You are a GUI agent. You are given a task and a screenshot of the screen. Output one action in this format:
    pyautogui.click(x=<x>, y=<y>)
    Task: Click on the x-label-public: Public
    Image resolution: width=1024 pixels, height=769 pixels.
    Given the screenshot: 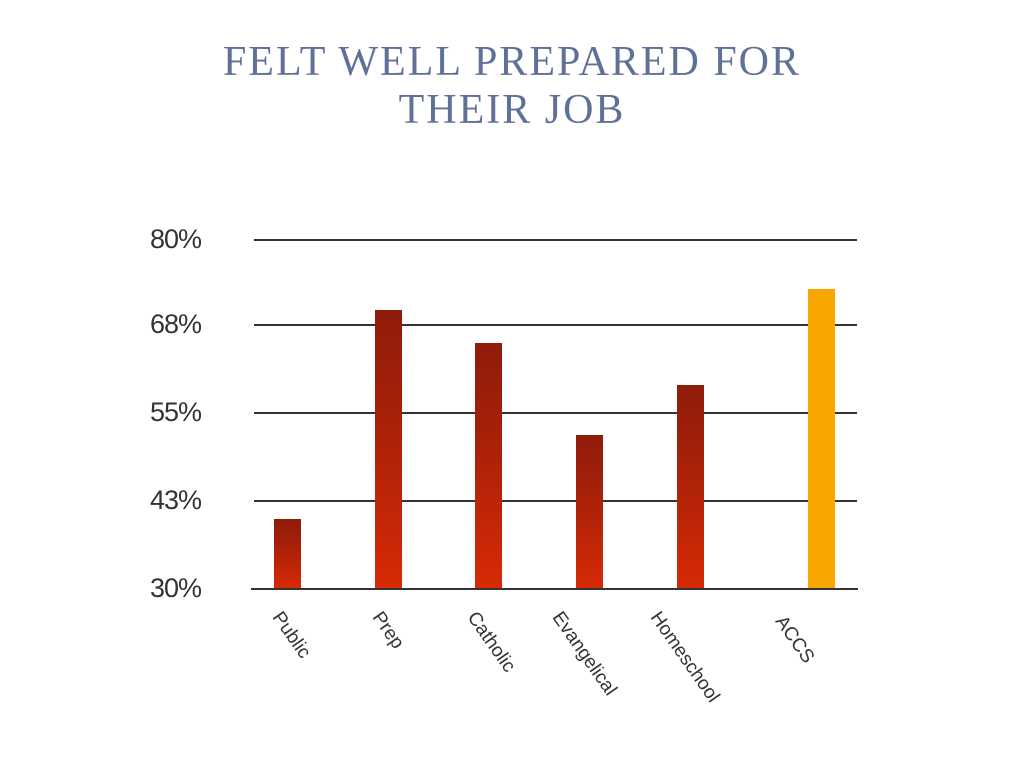 What is the action you would take?
    pyautogui.click(x=291, y=635)
    